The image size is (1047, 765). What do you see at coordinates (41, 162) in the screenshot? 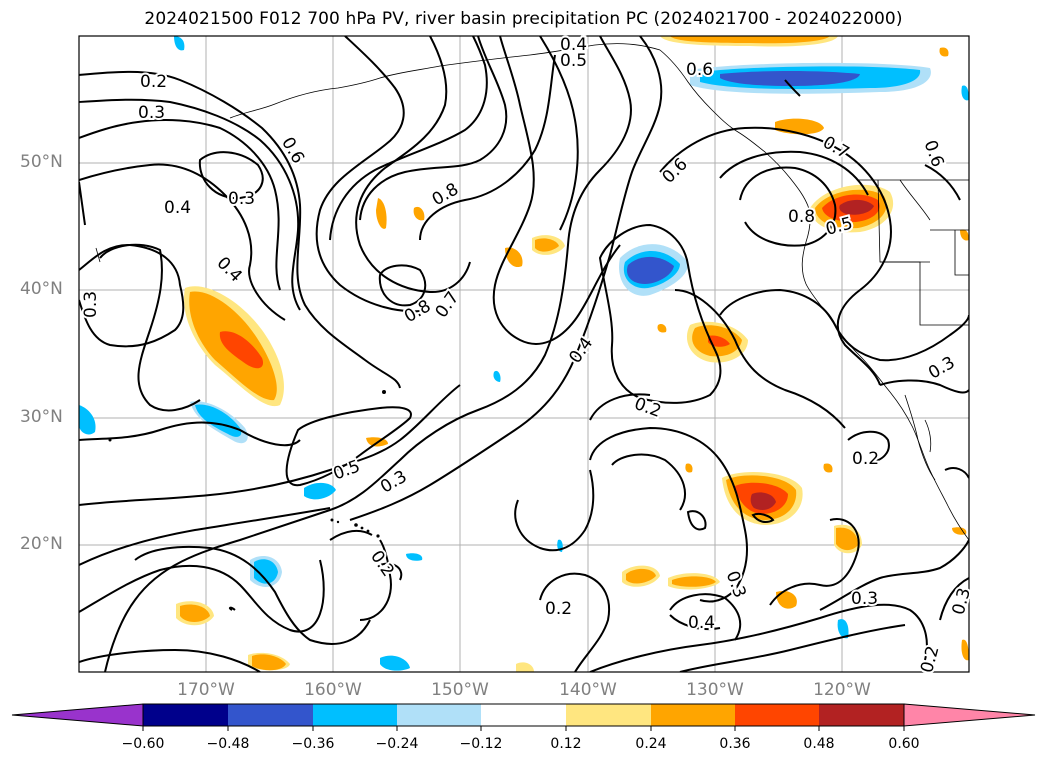
I see `lat-label: 50°N` at bounding box center [41, 162].